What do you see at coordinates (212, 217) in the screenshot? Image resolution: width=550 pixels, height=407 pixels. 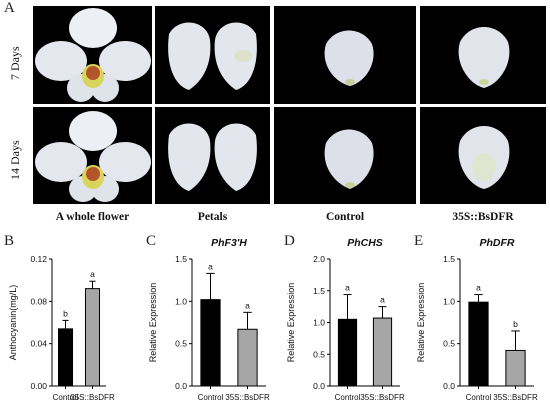 I see `column-label-petals: Petals` at bounding box center [212, 217].